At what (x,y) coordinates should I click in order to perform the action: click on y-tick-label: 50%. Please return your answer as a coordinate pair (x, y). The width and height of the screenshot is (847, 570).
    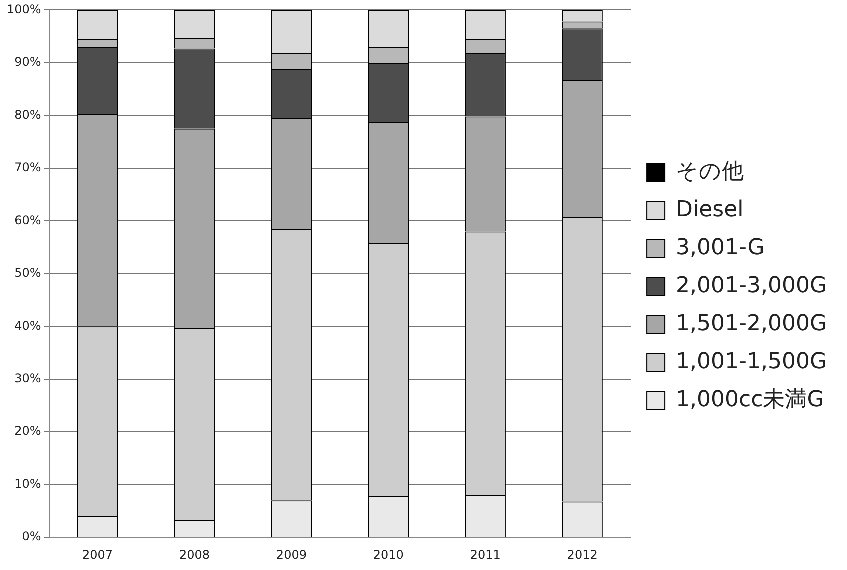
    Looking at the image, I should click on (28, 273).